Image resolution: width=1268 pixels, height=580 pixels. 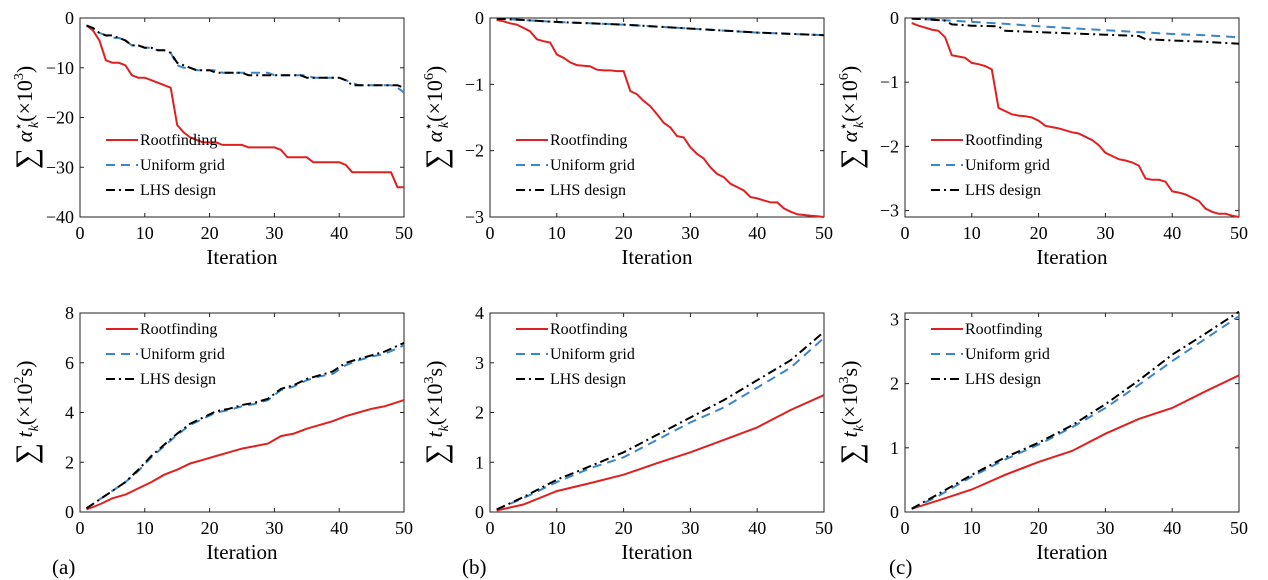 What do you see at coordinates (479, 313) in the screenshot?
I see `y-tick-label: 4` at bounding box center [479, 313].